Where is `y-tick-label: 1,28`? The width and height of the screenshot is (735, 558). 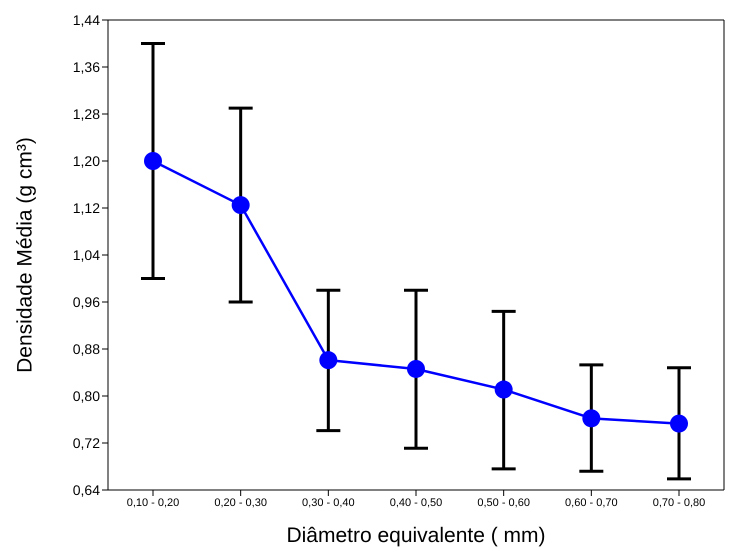
y-tick-label: 1,28 is located at coordinates (86, 114).